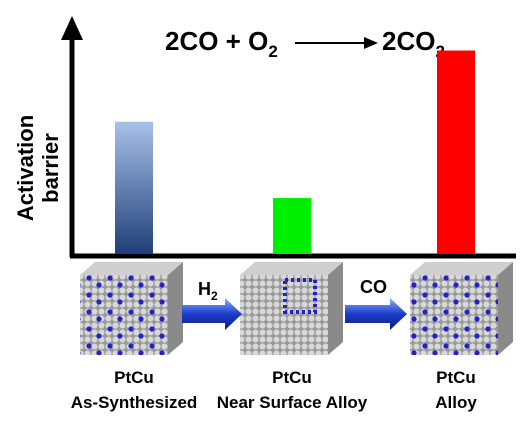 This screenshot has height=429, width=520. Describe the element at coordinates (408, 41) in the screenshot. I see `title-part: 2CO` at that location.